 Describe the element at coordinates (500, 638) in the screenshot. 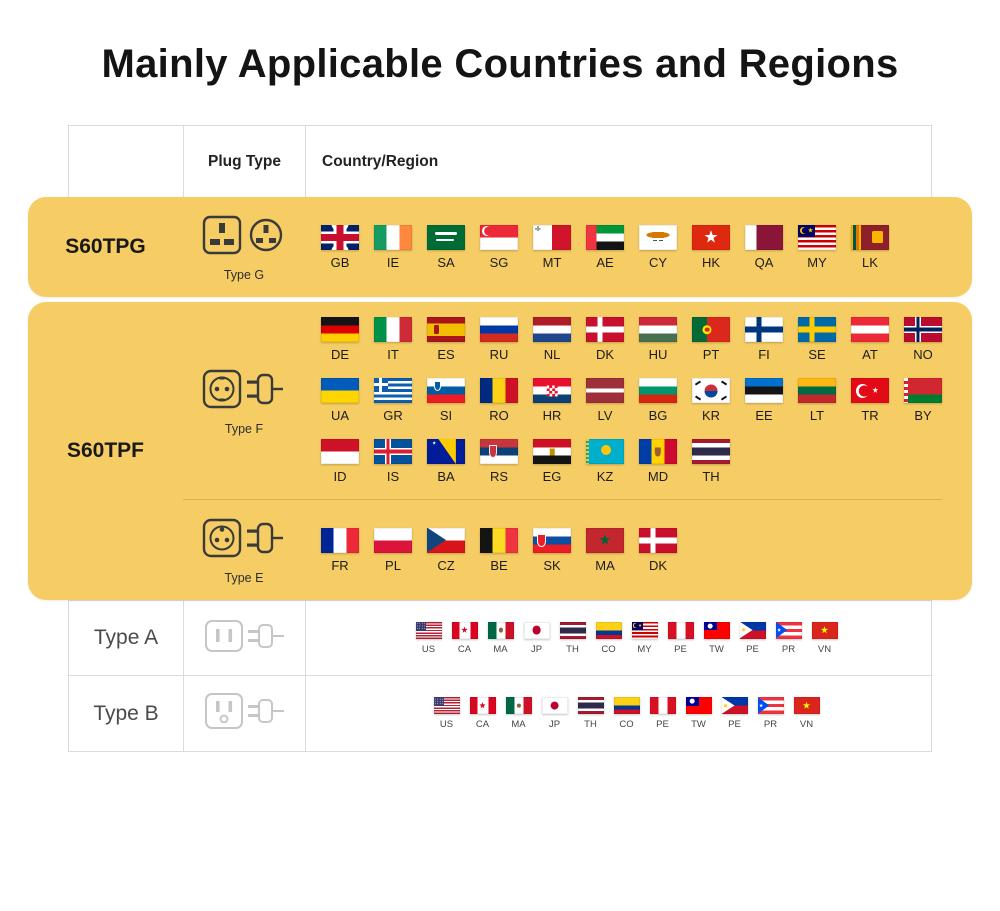

I see `flag-mx: MA` at that location.